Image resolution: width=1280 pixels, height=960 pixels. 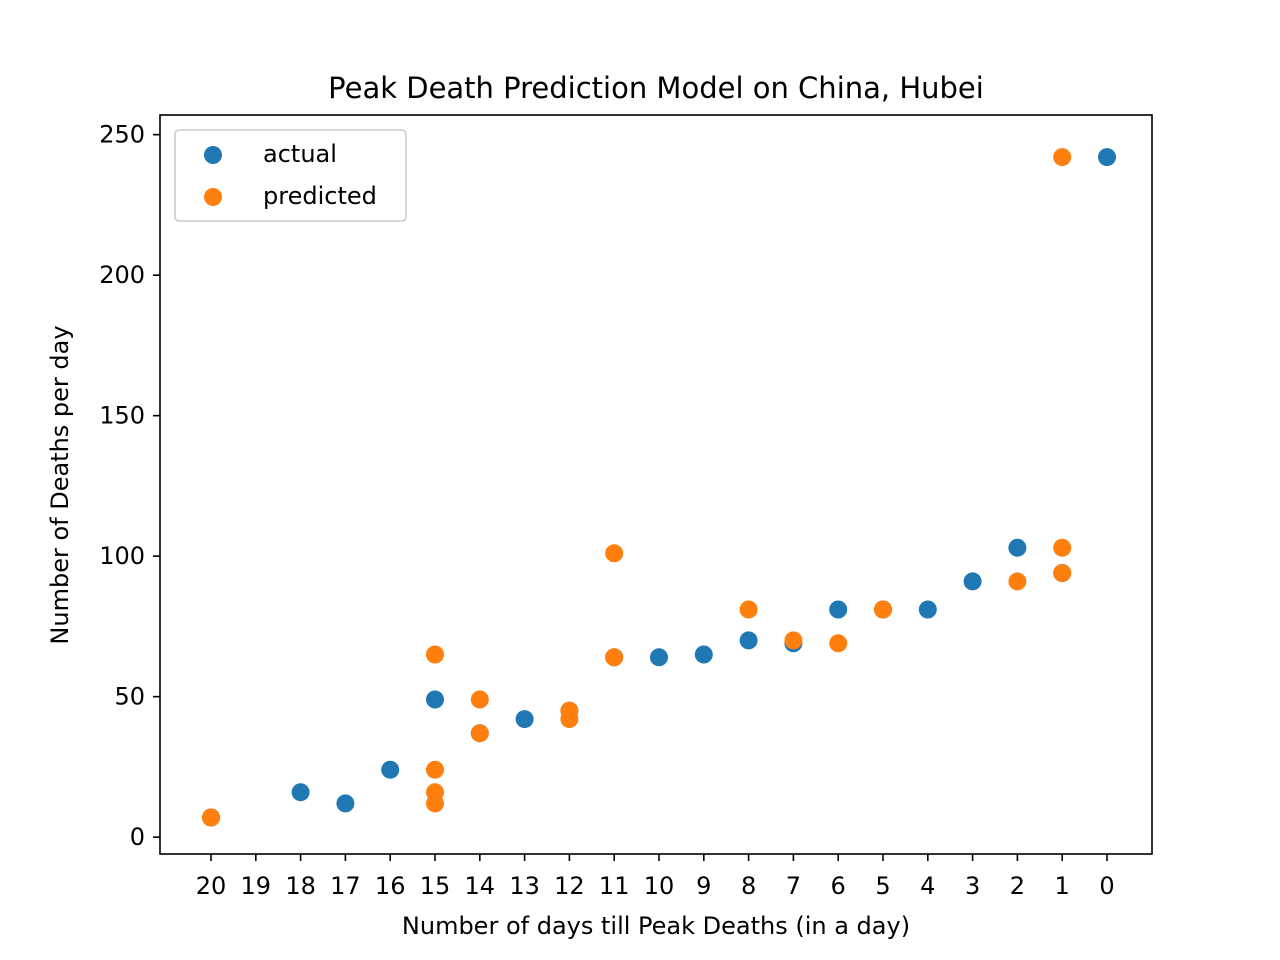 What do you see at coordinates (524, 886) in the screenshot?
I see `x-tick-label: 13` at bounding box center [524, 886].